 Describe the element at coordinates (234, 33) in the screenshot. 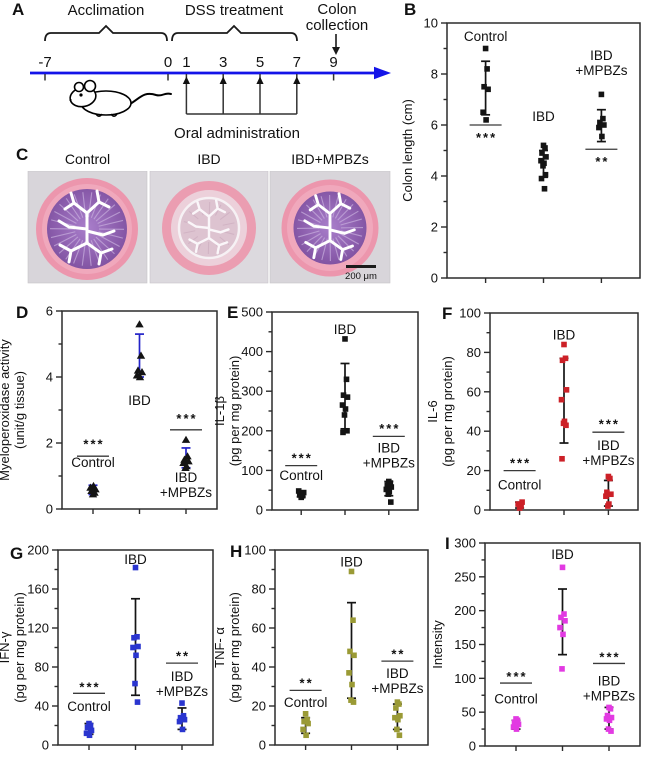

I see `dss-brace` at that location.